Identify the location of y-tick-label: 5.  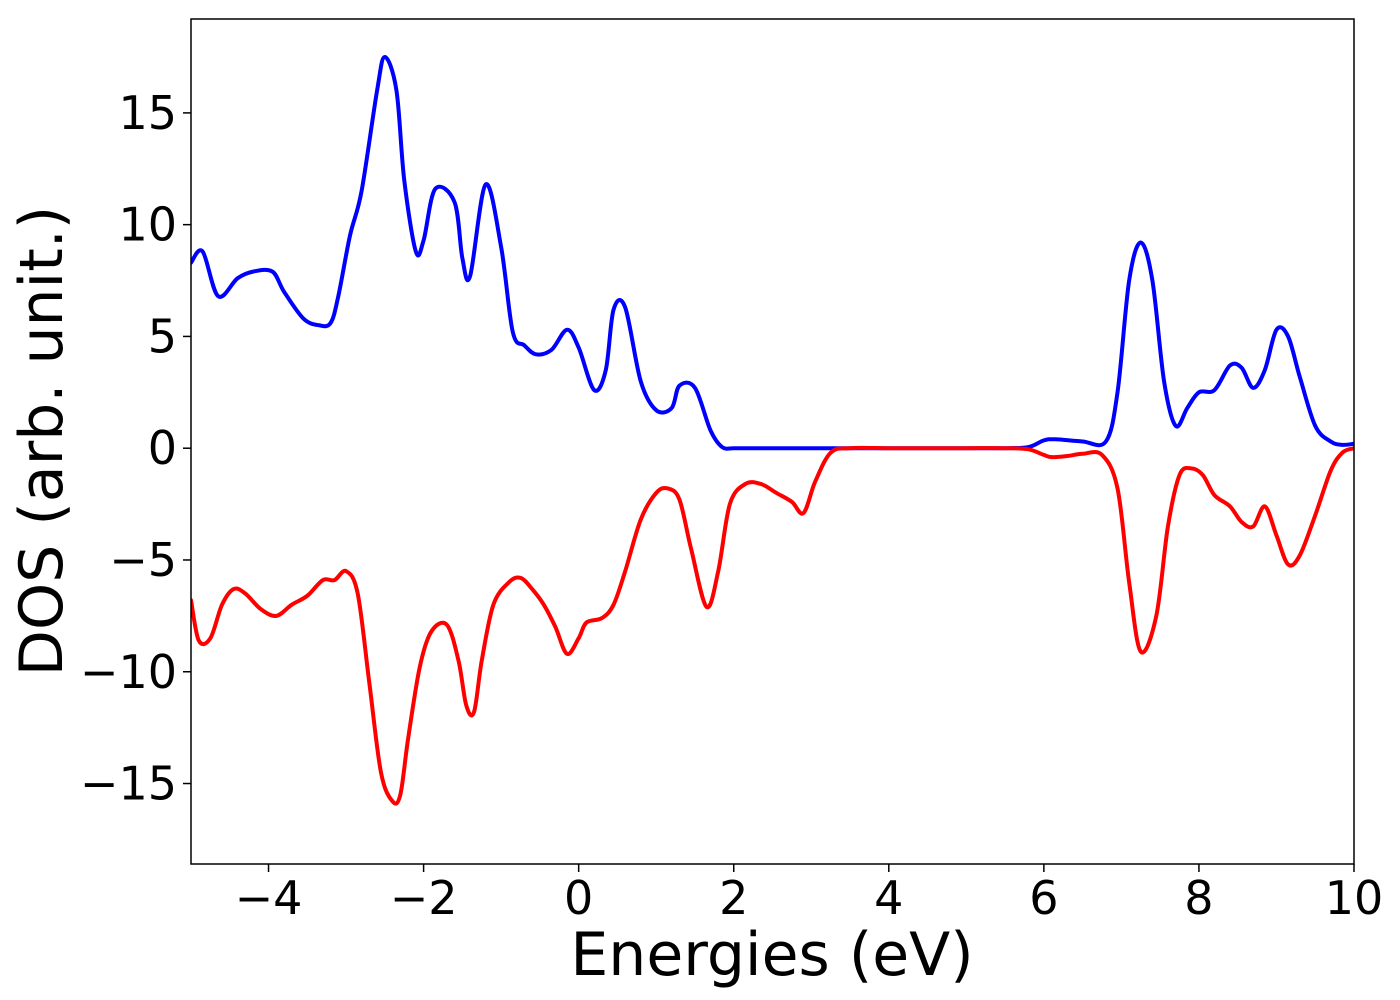
(162, 336).